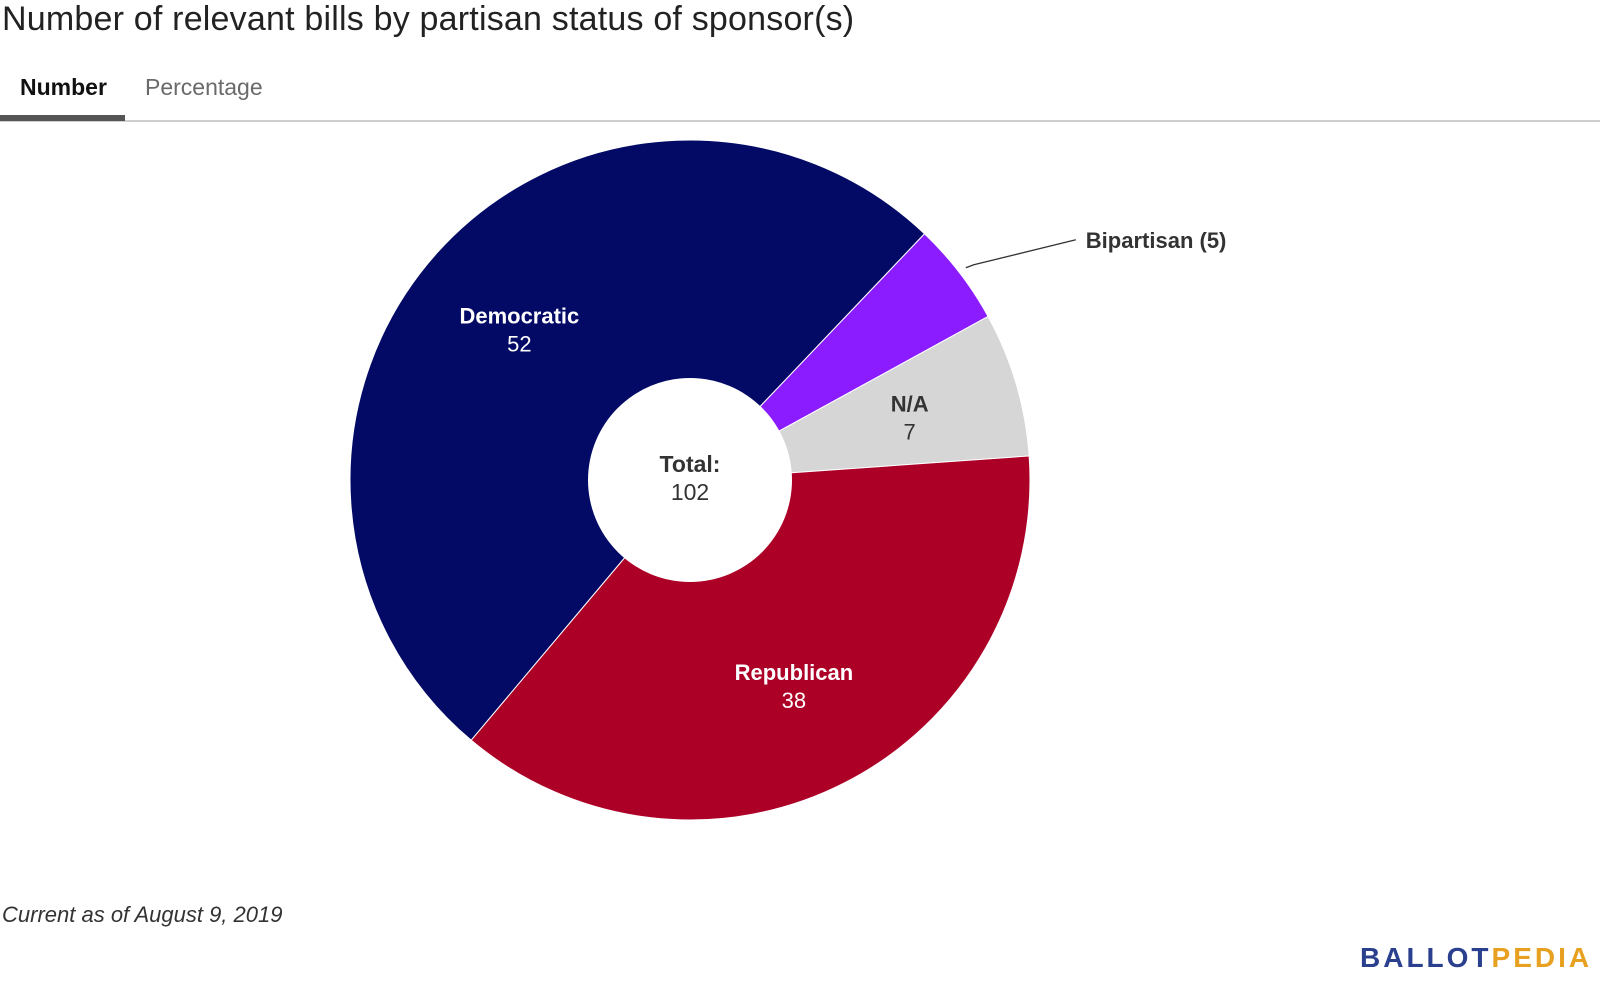 The image size is (1600, 1000). I want to click on slice-republican, so click(750, 638).